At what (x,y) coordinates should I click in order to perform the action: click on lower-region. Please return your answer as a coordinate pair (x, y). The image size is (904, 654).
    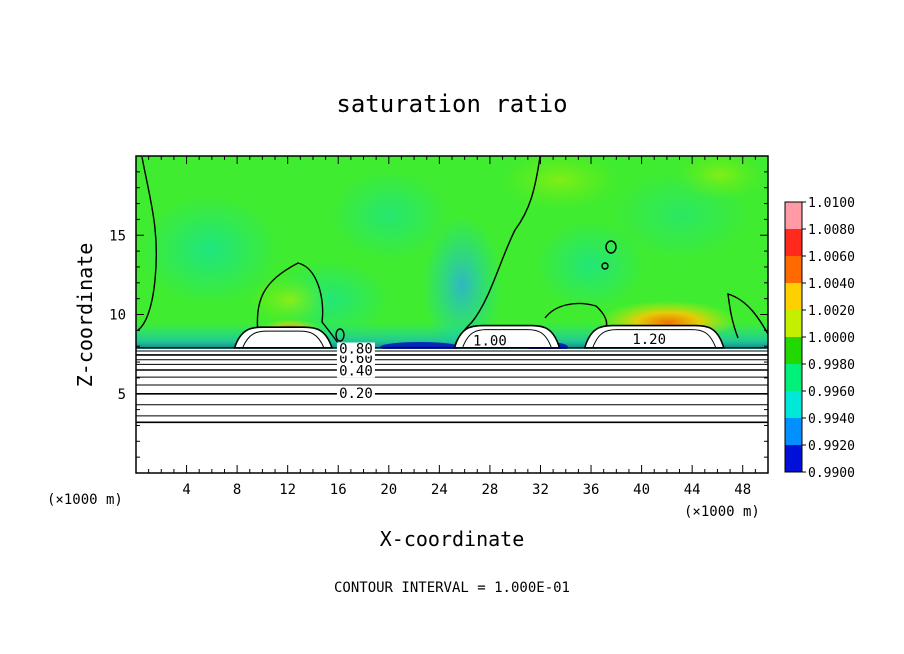
    Looking at the image, I should click on (452, 411).